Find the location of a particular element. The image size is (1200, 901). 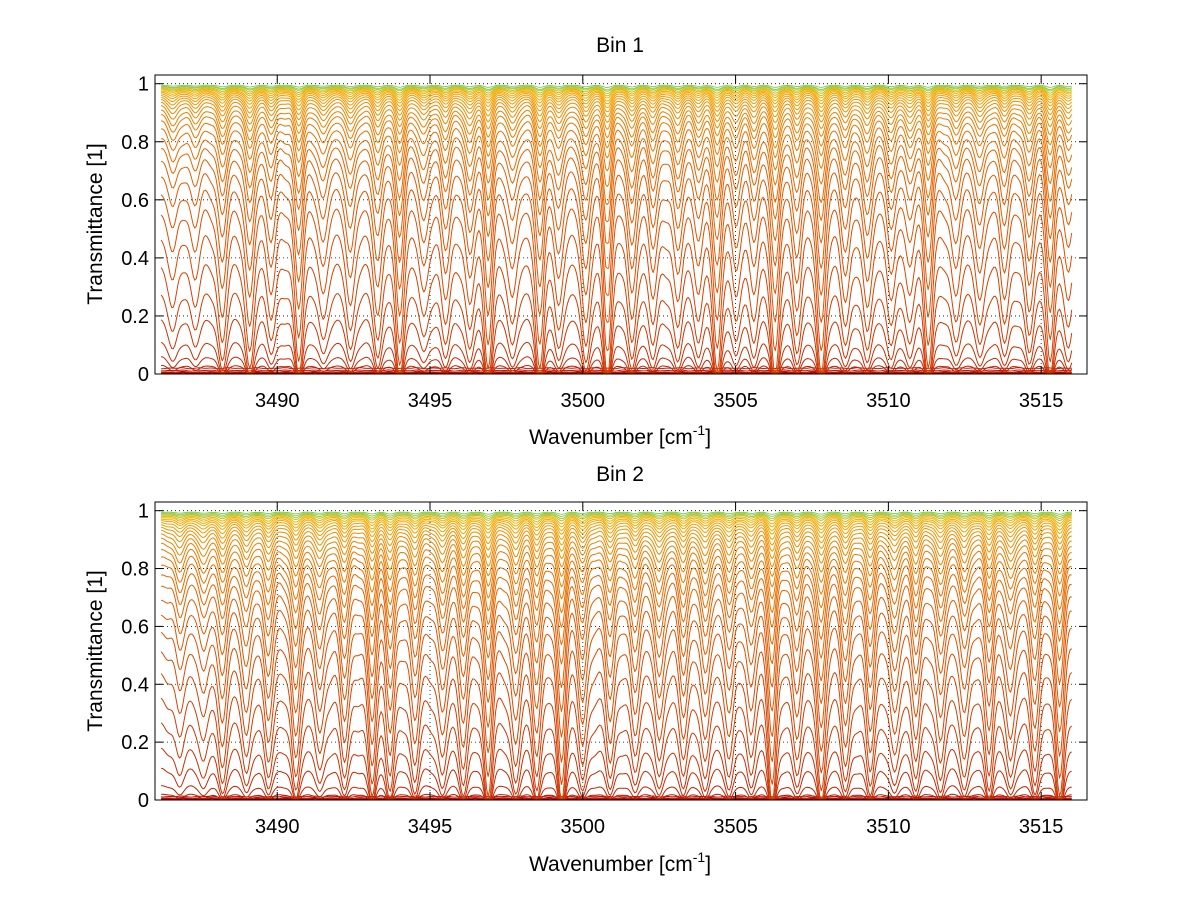

y-tick-label: 0.8 is located at coordinates (135, 570).